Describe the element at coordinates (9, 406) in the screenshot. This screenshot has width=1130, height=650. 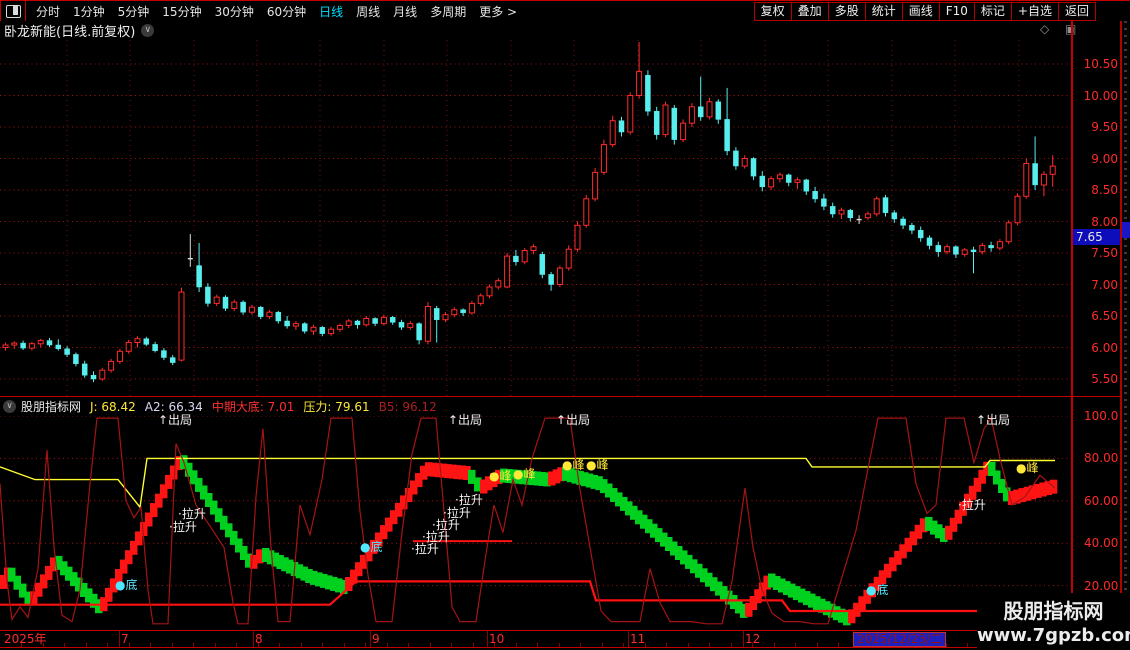
I see `indicator-collapse-icon: ∨` at that location.